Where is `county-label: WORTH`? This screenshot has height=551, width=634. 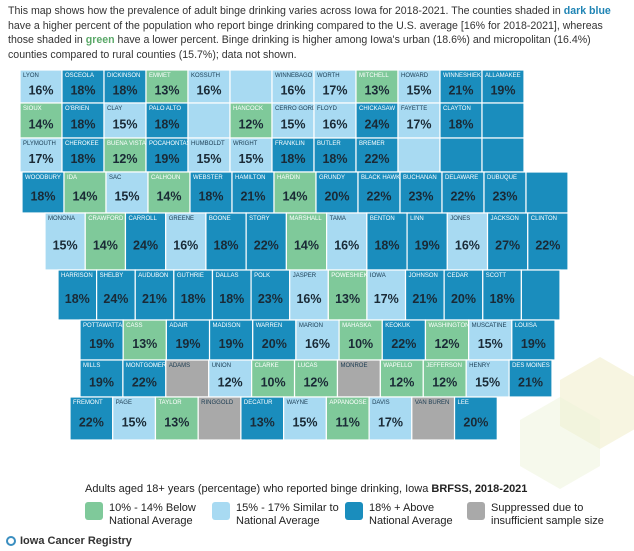
county-label: WORTH is located at coordinates (328, 76).